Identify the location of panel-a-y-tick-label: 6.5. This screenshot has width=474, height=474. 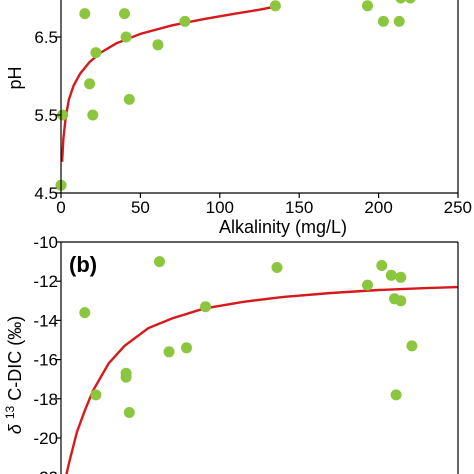
(46, 37).